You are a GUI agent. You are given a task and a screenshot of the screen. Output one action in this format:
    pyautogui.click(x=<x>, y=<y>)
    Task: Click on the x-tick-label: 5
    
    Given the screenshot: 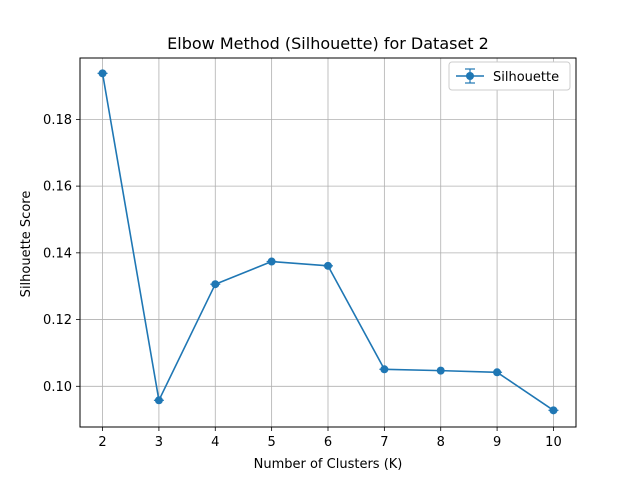 What is the action you would take?
    pyautogui.click(x=271, y=442)
    